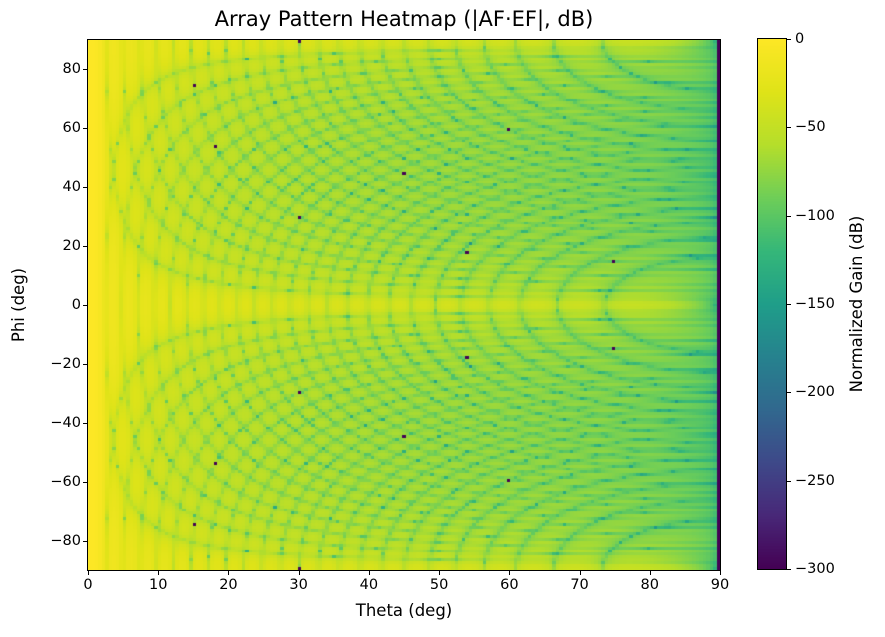  What do you see at coordinates (369, 585) in the screenshot?
I see `x-tick-label: 40` at bounding box center [369, 585].